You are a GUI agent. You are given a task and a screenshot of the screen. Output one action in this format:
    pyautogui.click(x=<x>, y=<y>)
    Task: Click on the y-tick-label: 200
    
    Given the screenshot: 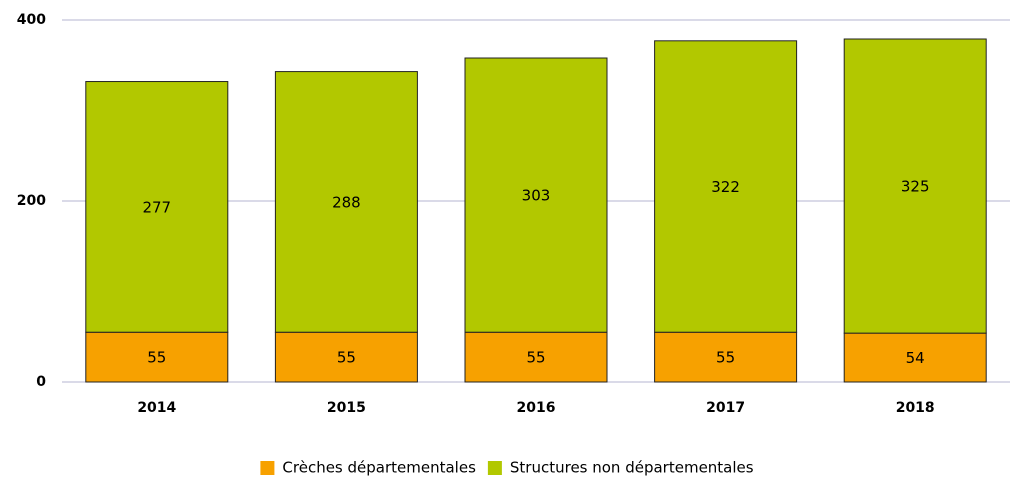 What is the action you would take?
    pyautogui.click(x=31, y=201)
    